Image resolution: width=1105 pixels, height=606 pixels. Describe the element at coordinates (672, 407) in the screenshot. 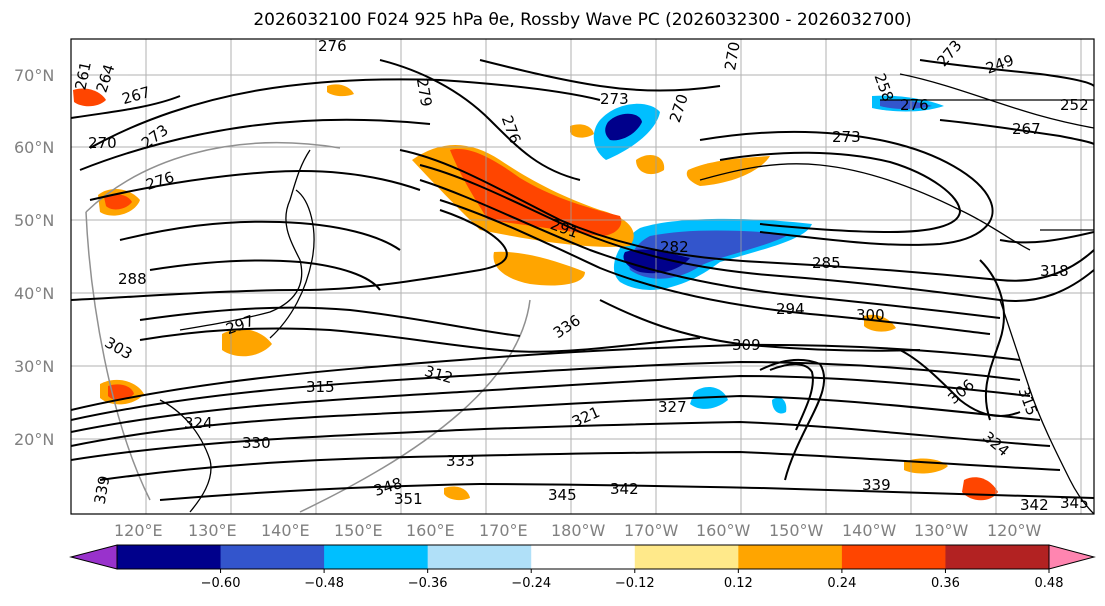

I see `contour-label: 327` at that location.